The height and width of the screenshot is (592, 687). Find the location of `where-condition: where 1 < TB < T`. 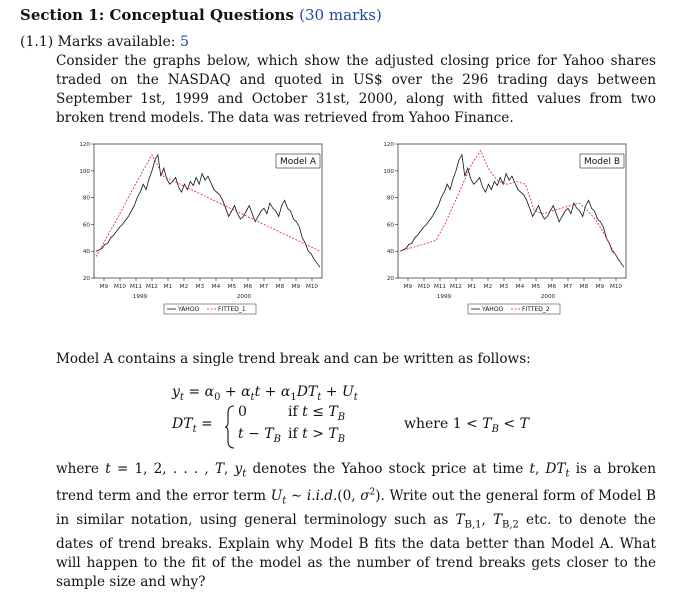

where-condition: where 1 < TB < T is located at coordinates (466, 425).